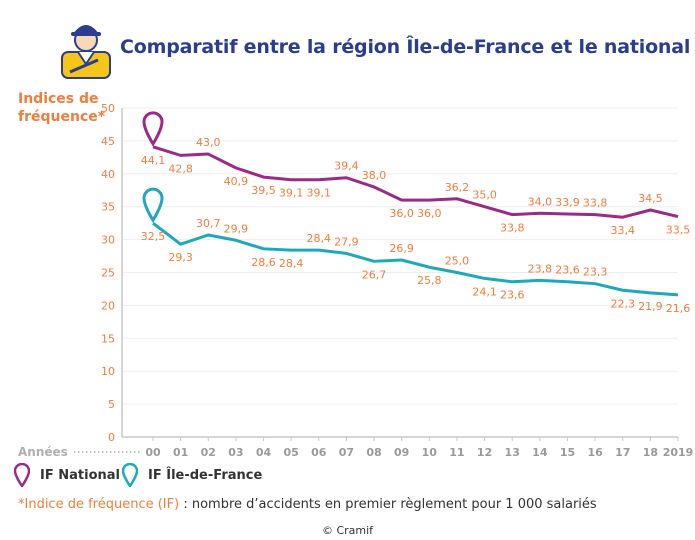  I want to click on y-tick-label: 20, so click(108, 305).